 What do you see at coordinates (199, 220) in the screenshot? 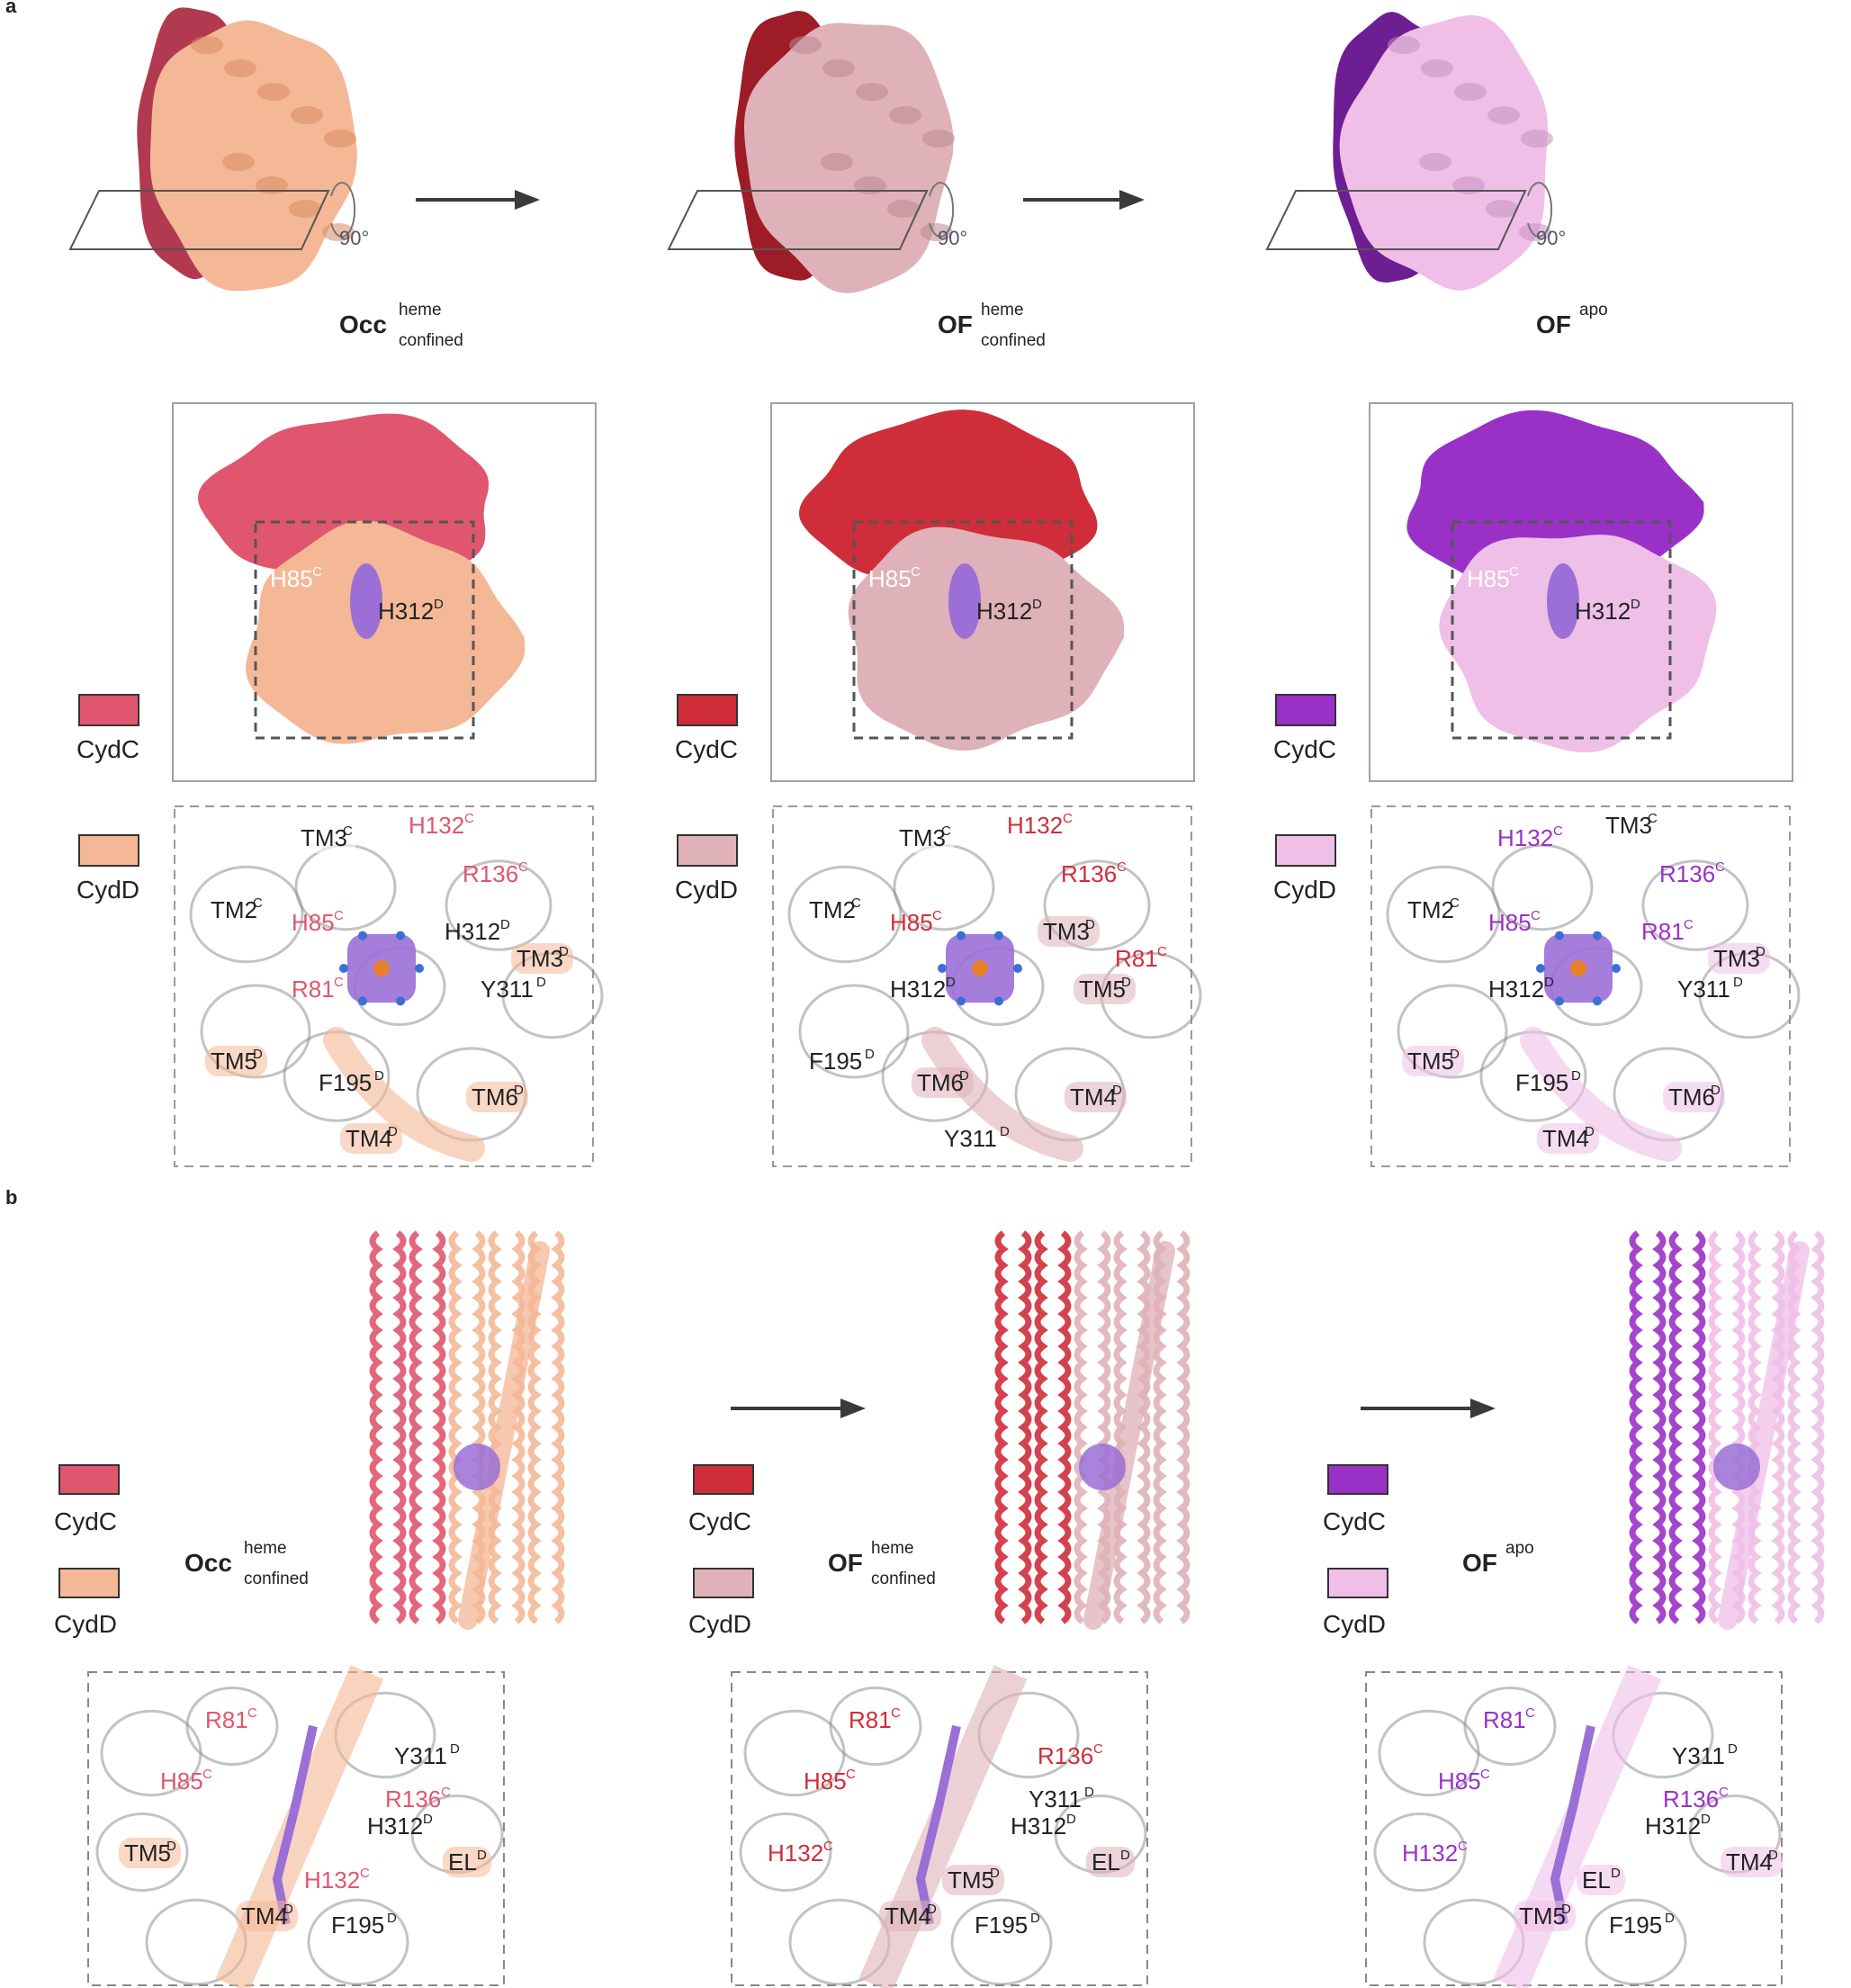
I see `slice-plane` at bounding box center [199, 220].